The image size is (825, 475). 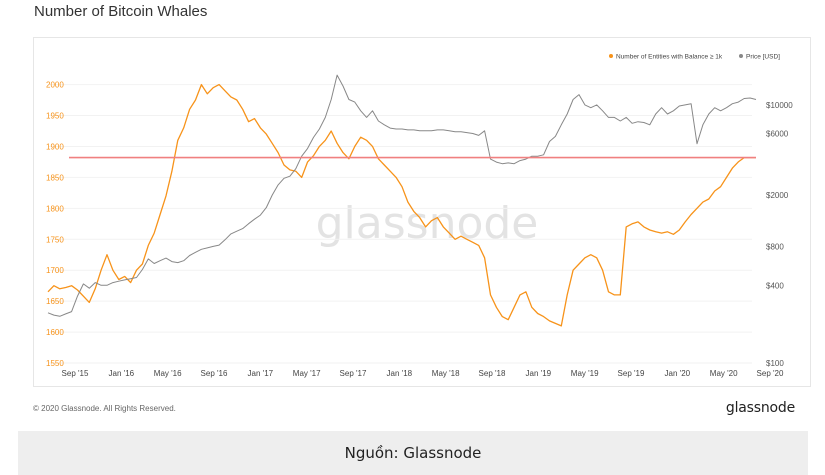 I want to click on y-left-tick-label: 1650, so click(x=55, y=301).